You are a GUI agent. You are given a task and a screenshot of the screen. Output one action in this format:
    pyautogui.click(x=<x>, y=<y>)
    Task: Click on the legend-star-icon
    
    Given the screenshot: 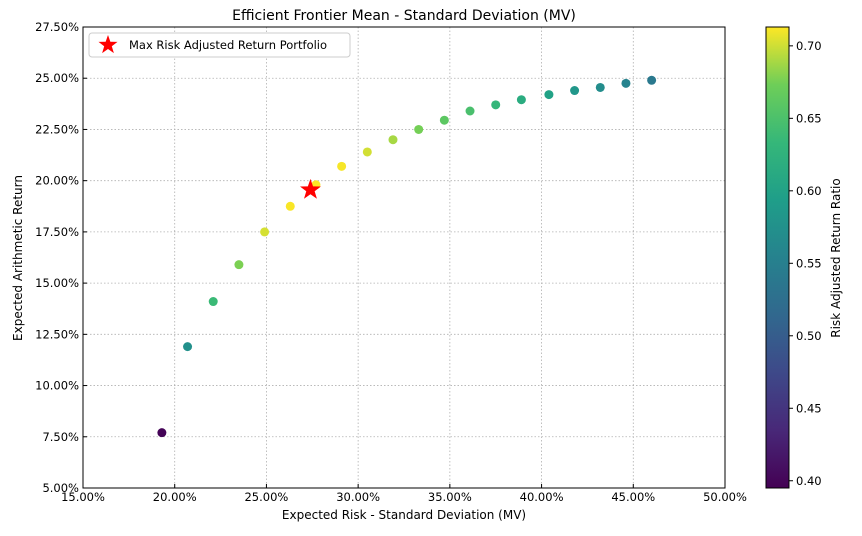 What is the action you would take?
    pyautogui.click(x=108, y=44)
    